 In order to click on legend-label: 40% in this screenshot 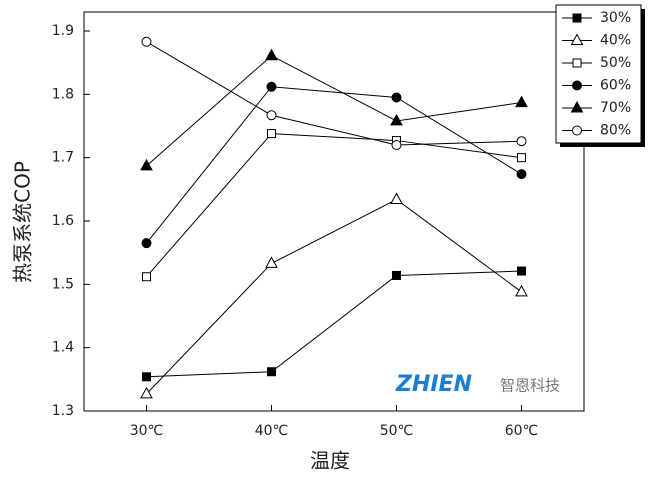, I will do `click(615, 41)`.